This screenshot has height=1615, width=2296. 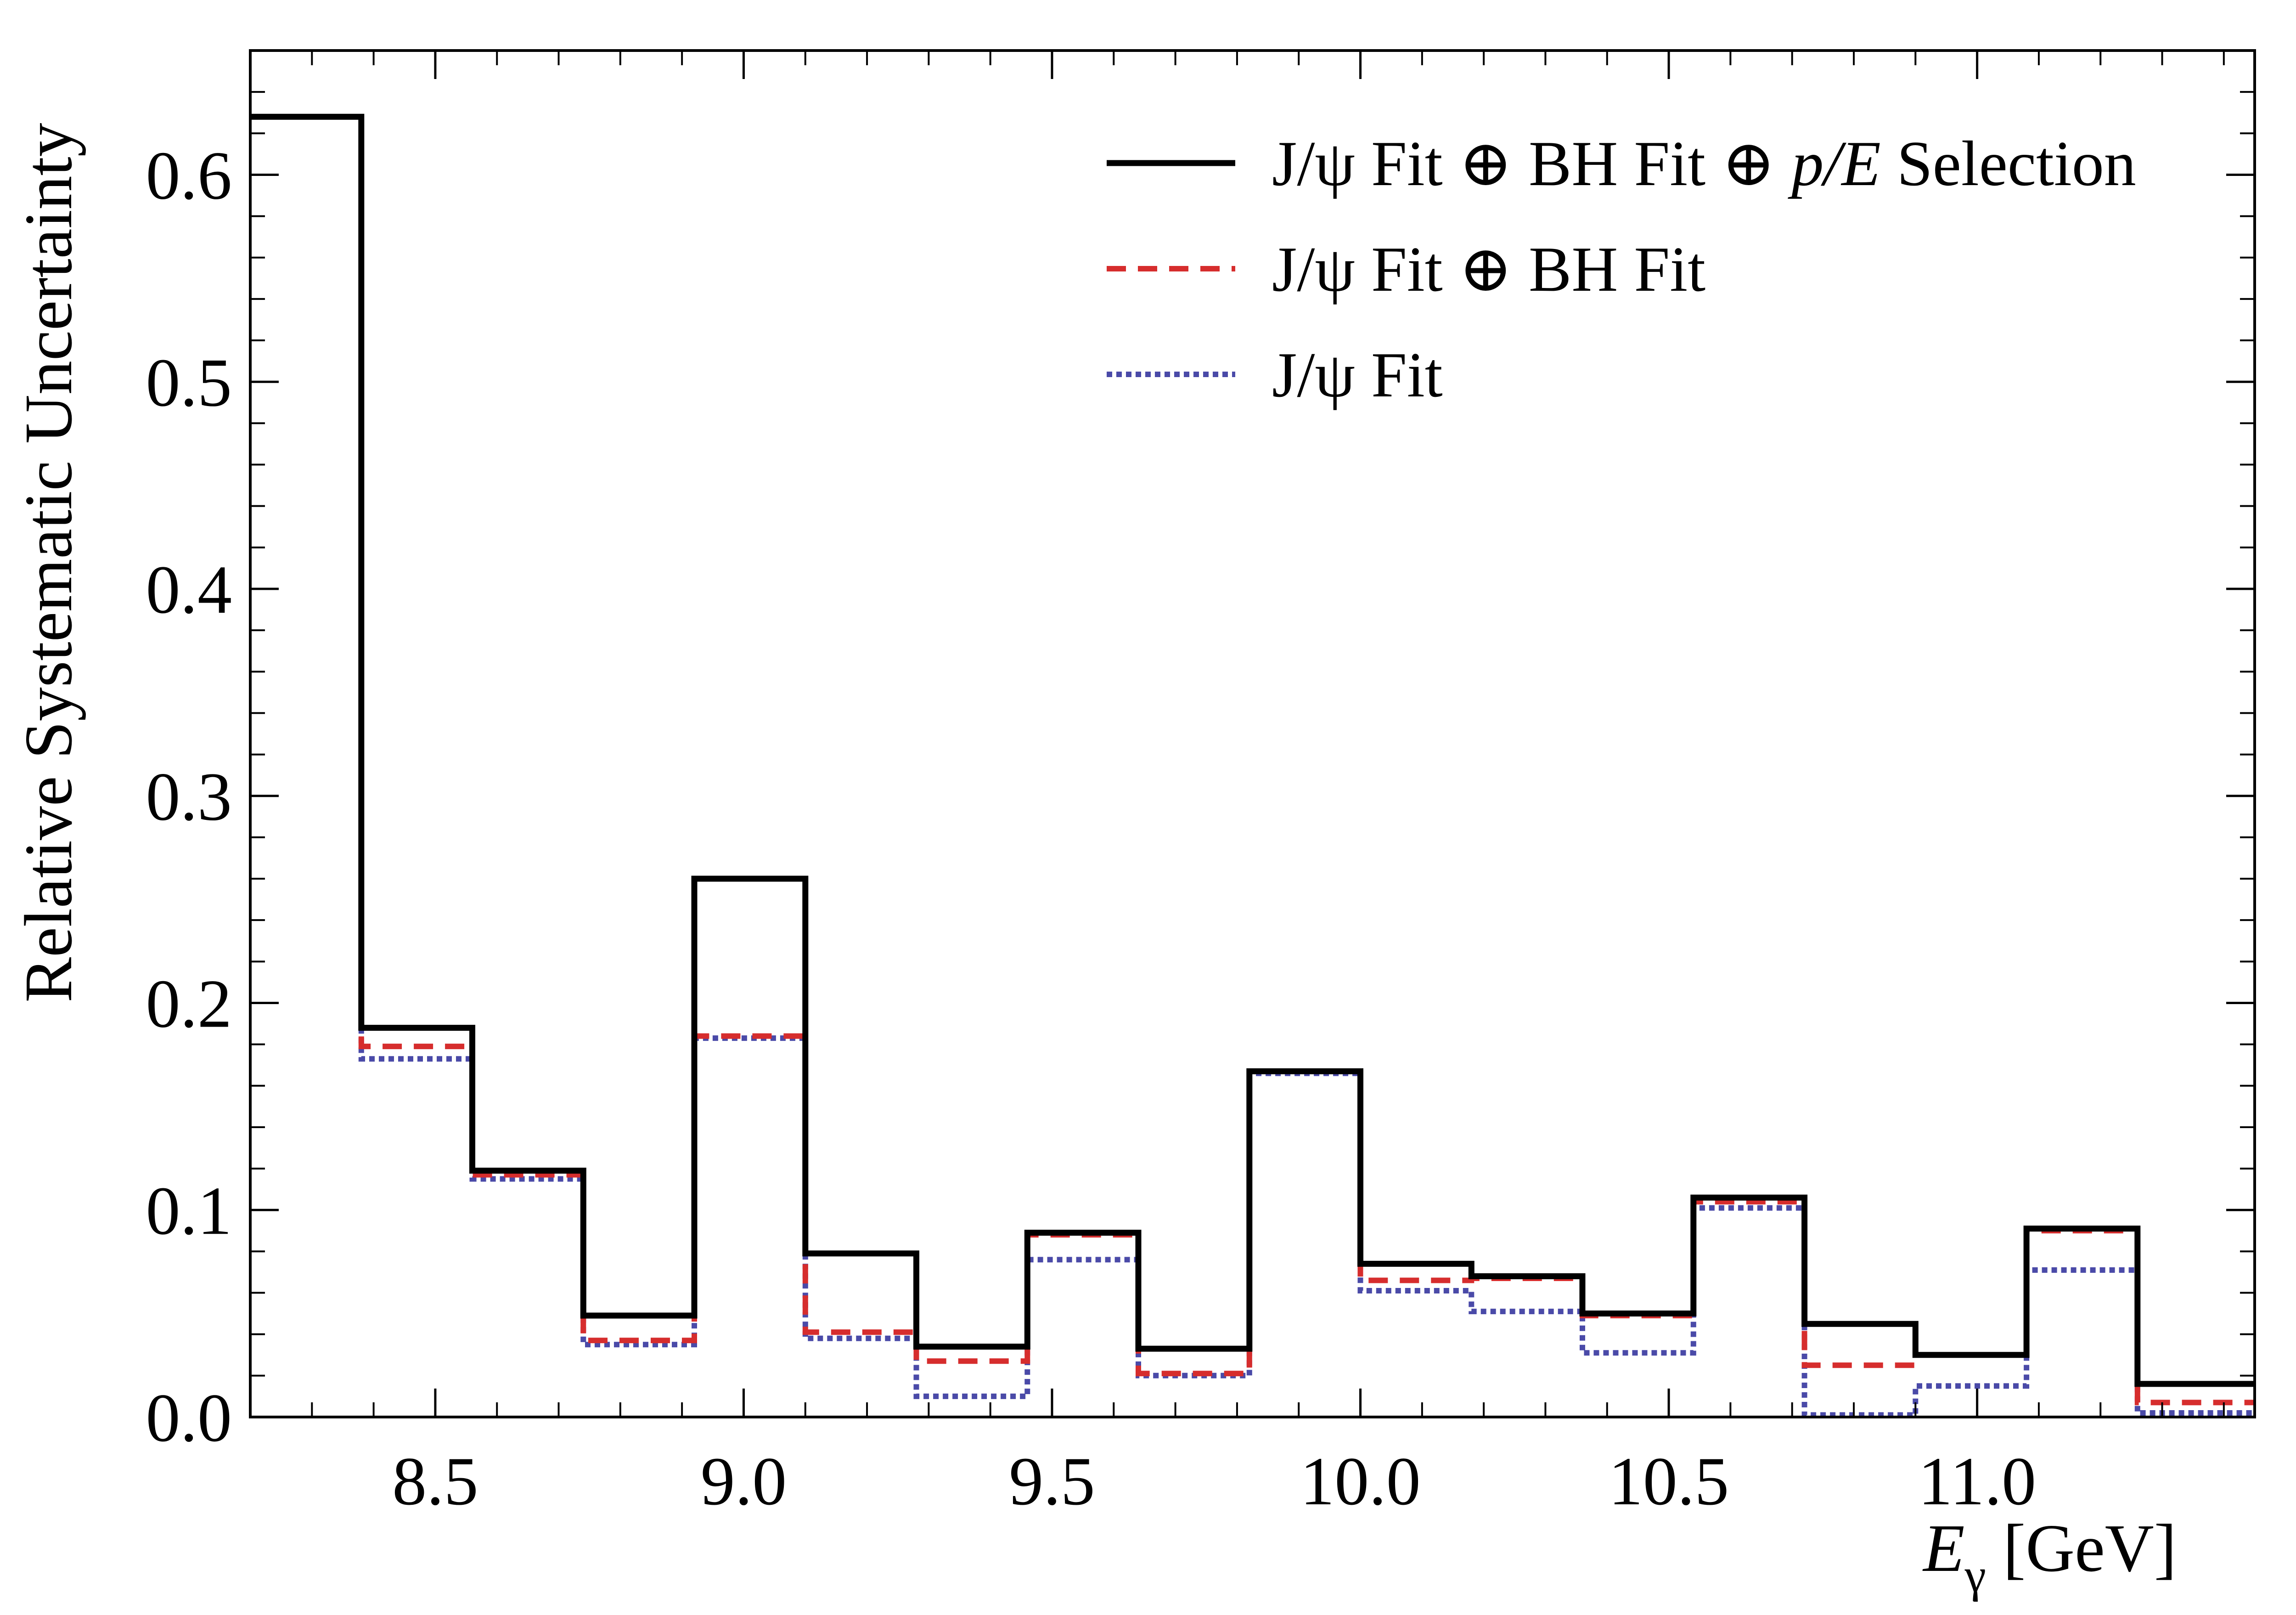 I want to click on x-tick-label: 8.5, so click(x=435, y=1481).